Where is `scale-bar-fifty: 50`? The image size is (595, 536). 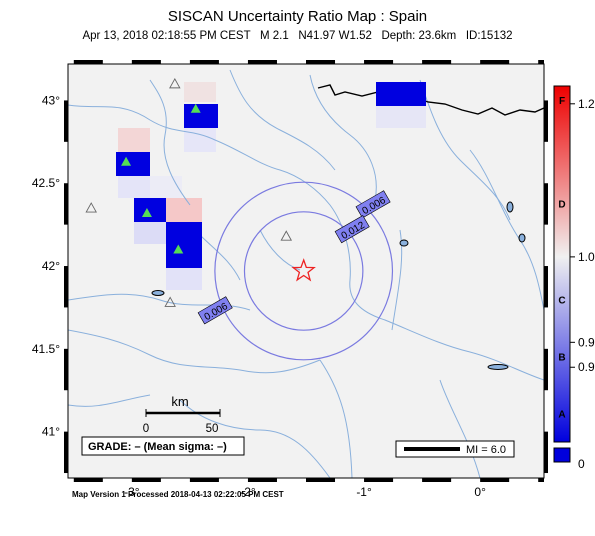
scale-bar-fifty: 50 is located at coordinates (212, 429).